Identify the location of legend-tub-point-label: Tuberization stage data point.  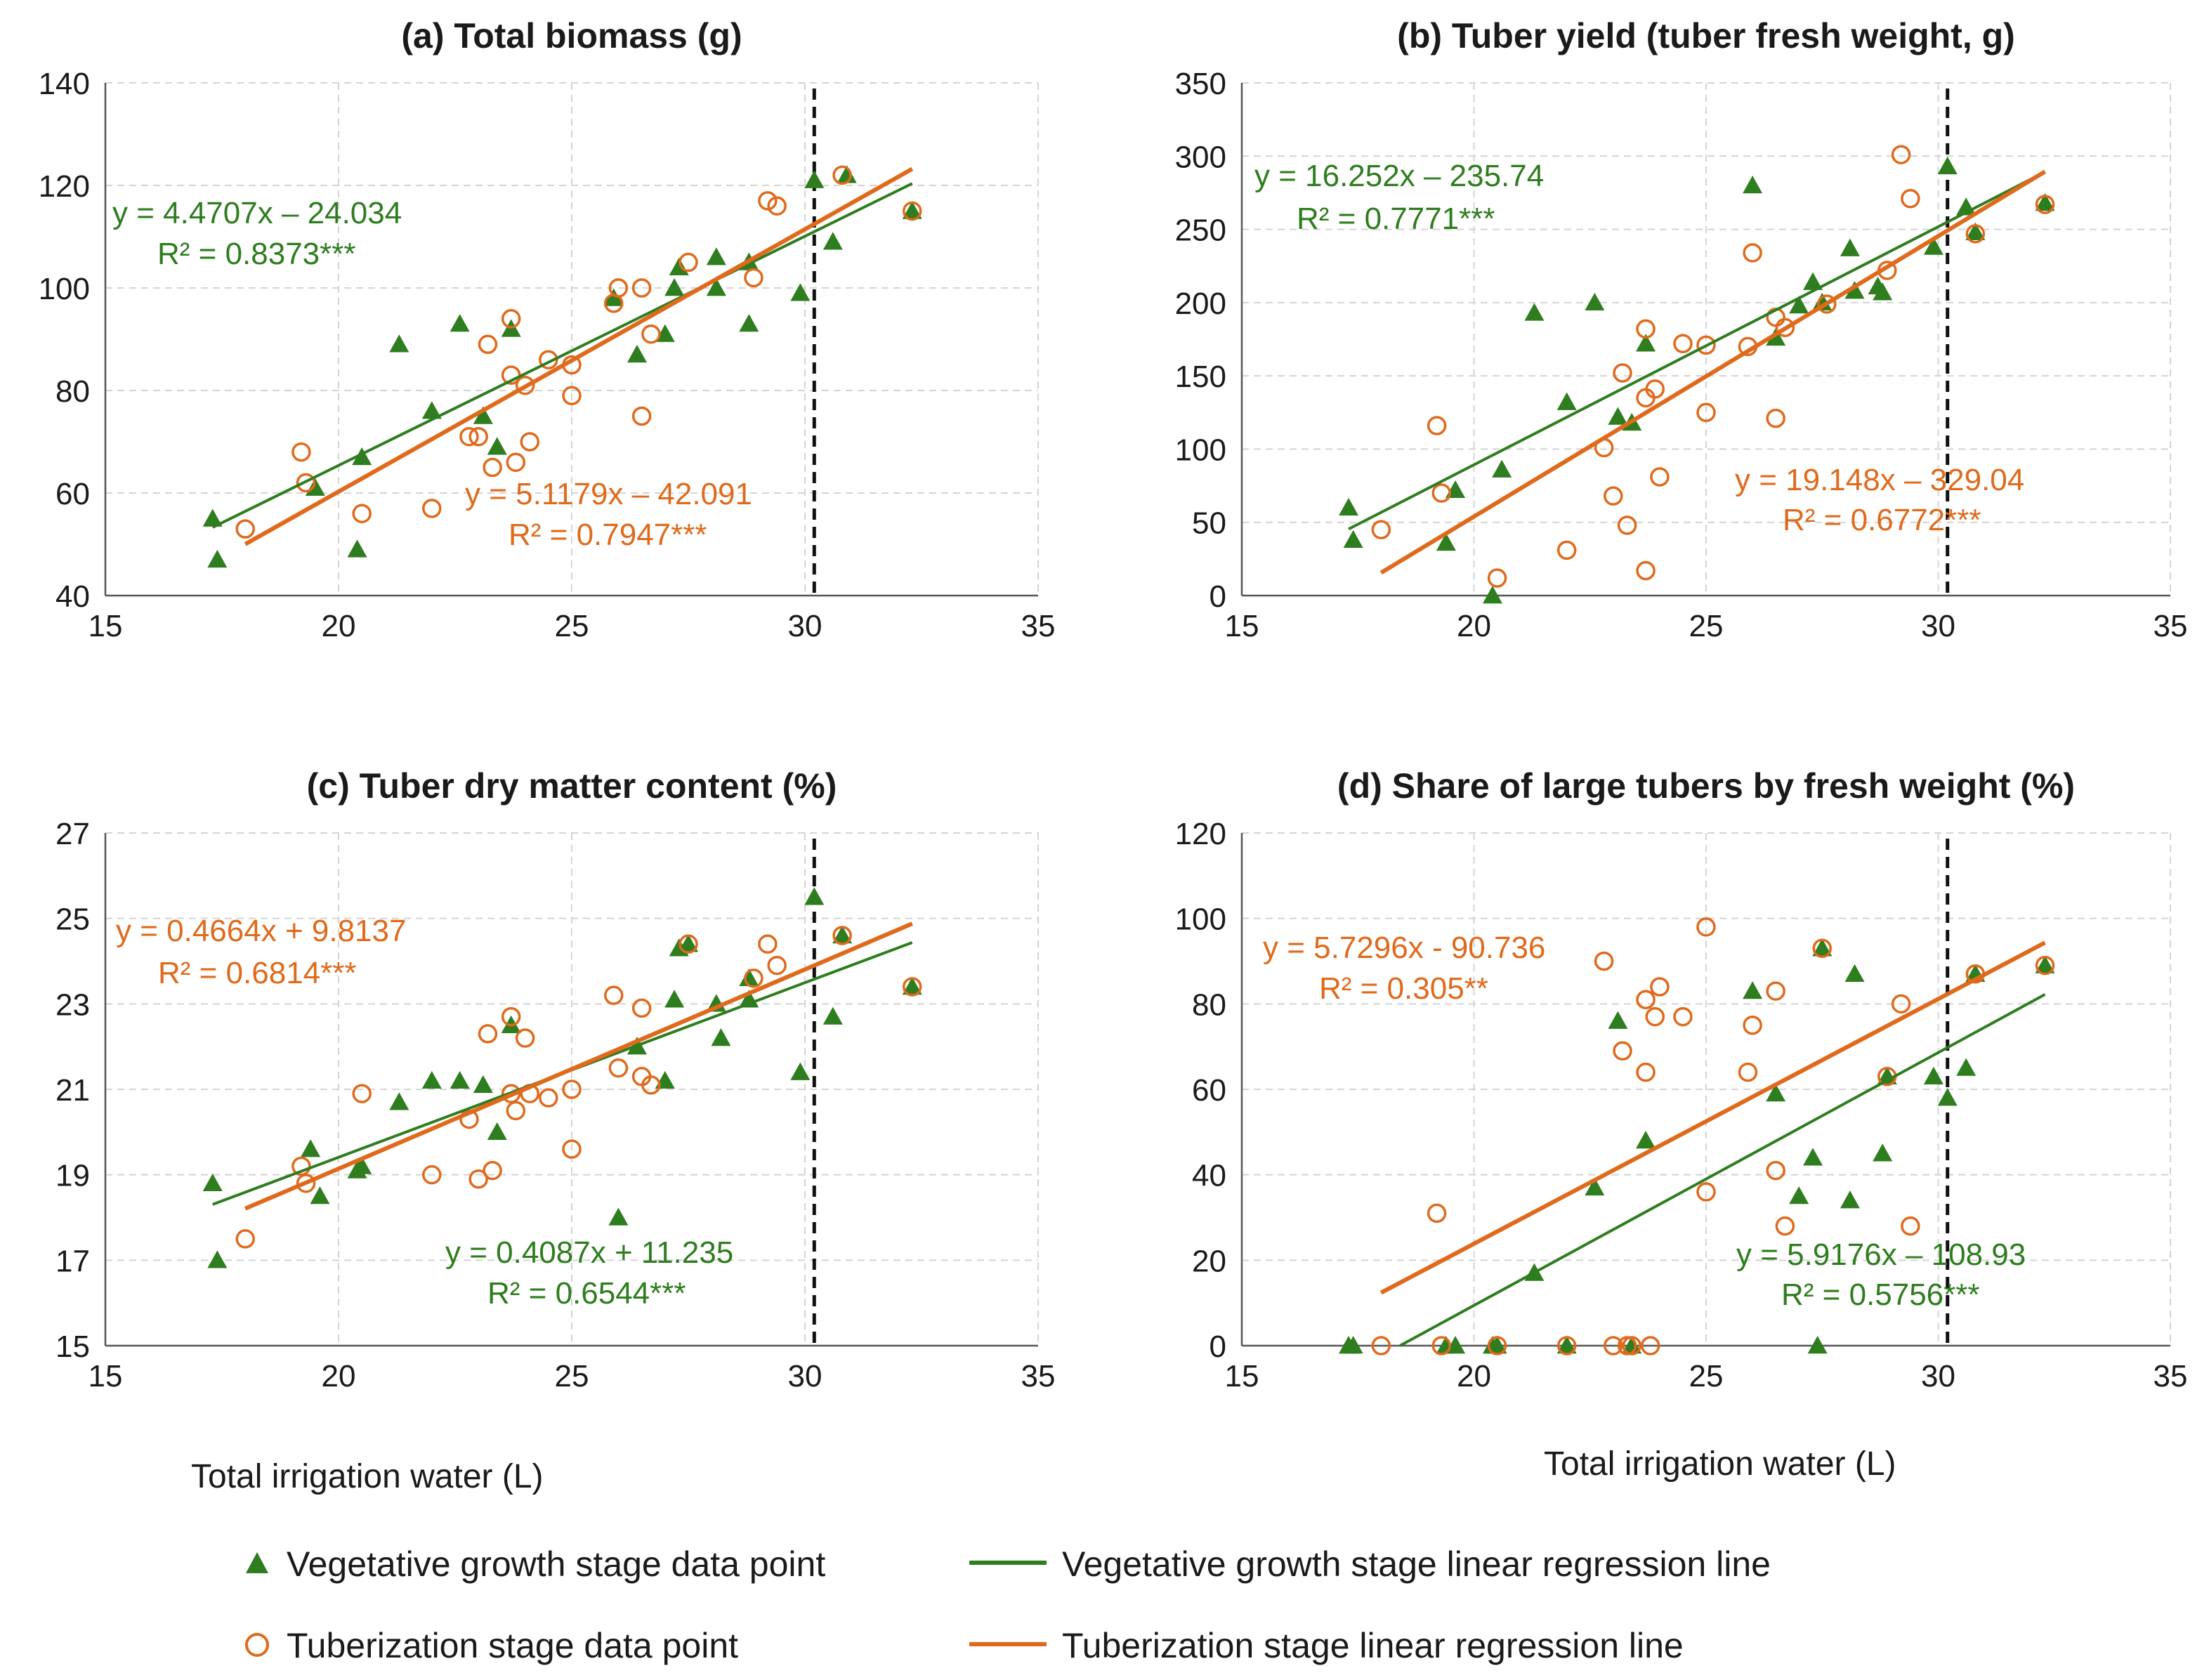
(513, 1645).